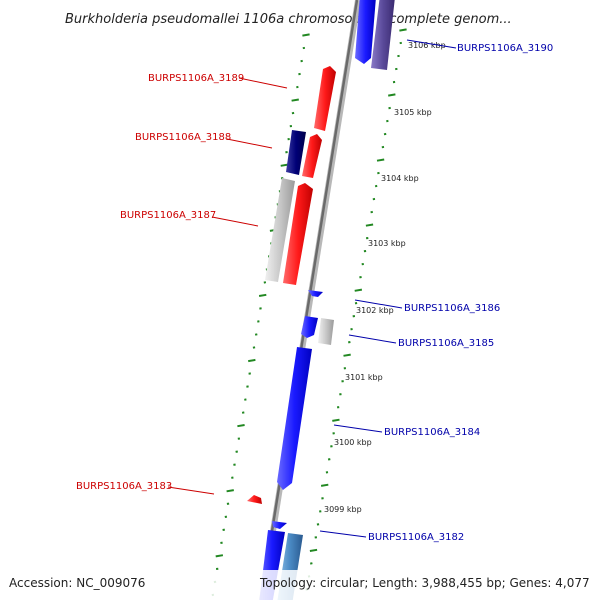  Describe the element at coordinates (383, 35) in the screenshot. I see `gene-3190-slate` at that location.